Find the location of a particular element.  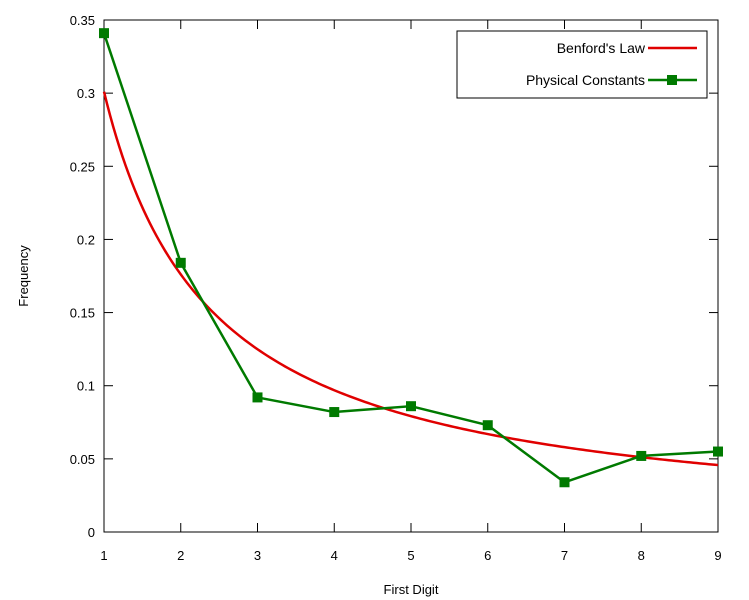

legend: Benford's Law Physical Constants is located at coordinates (582, 64).